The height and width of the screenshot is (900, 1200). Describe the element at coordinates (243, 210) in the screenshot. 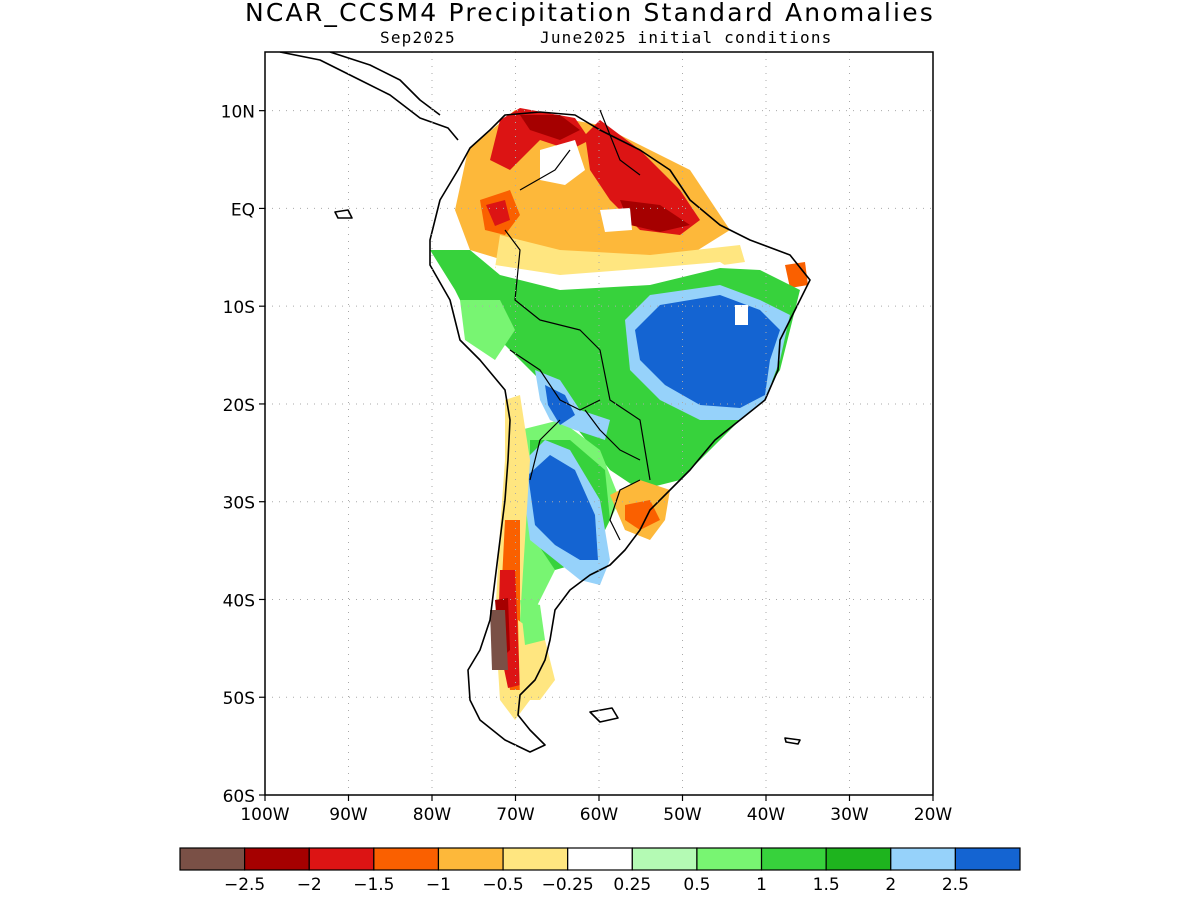

I see `lat-label: EQ` at that location.